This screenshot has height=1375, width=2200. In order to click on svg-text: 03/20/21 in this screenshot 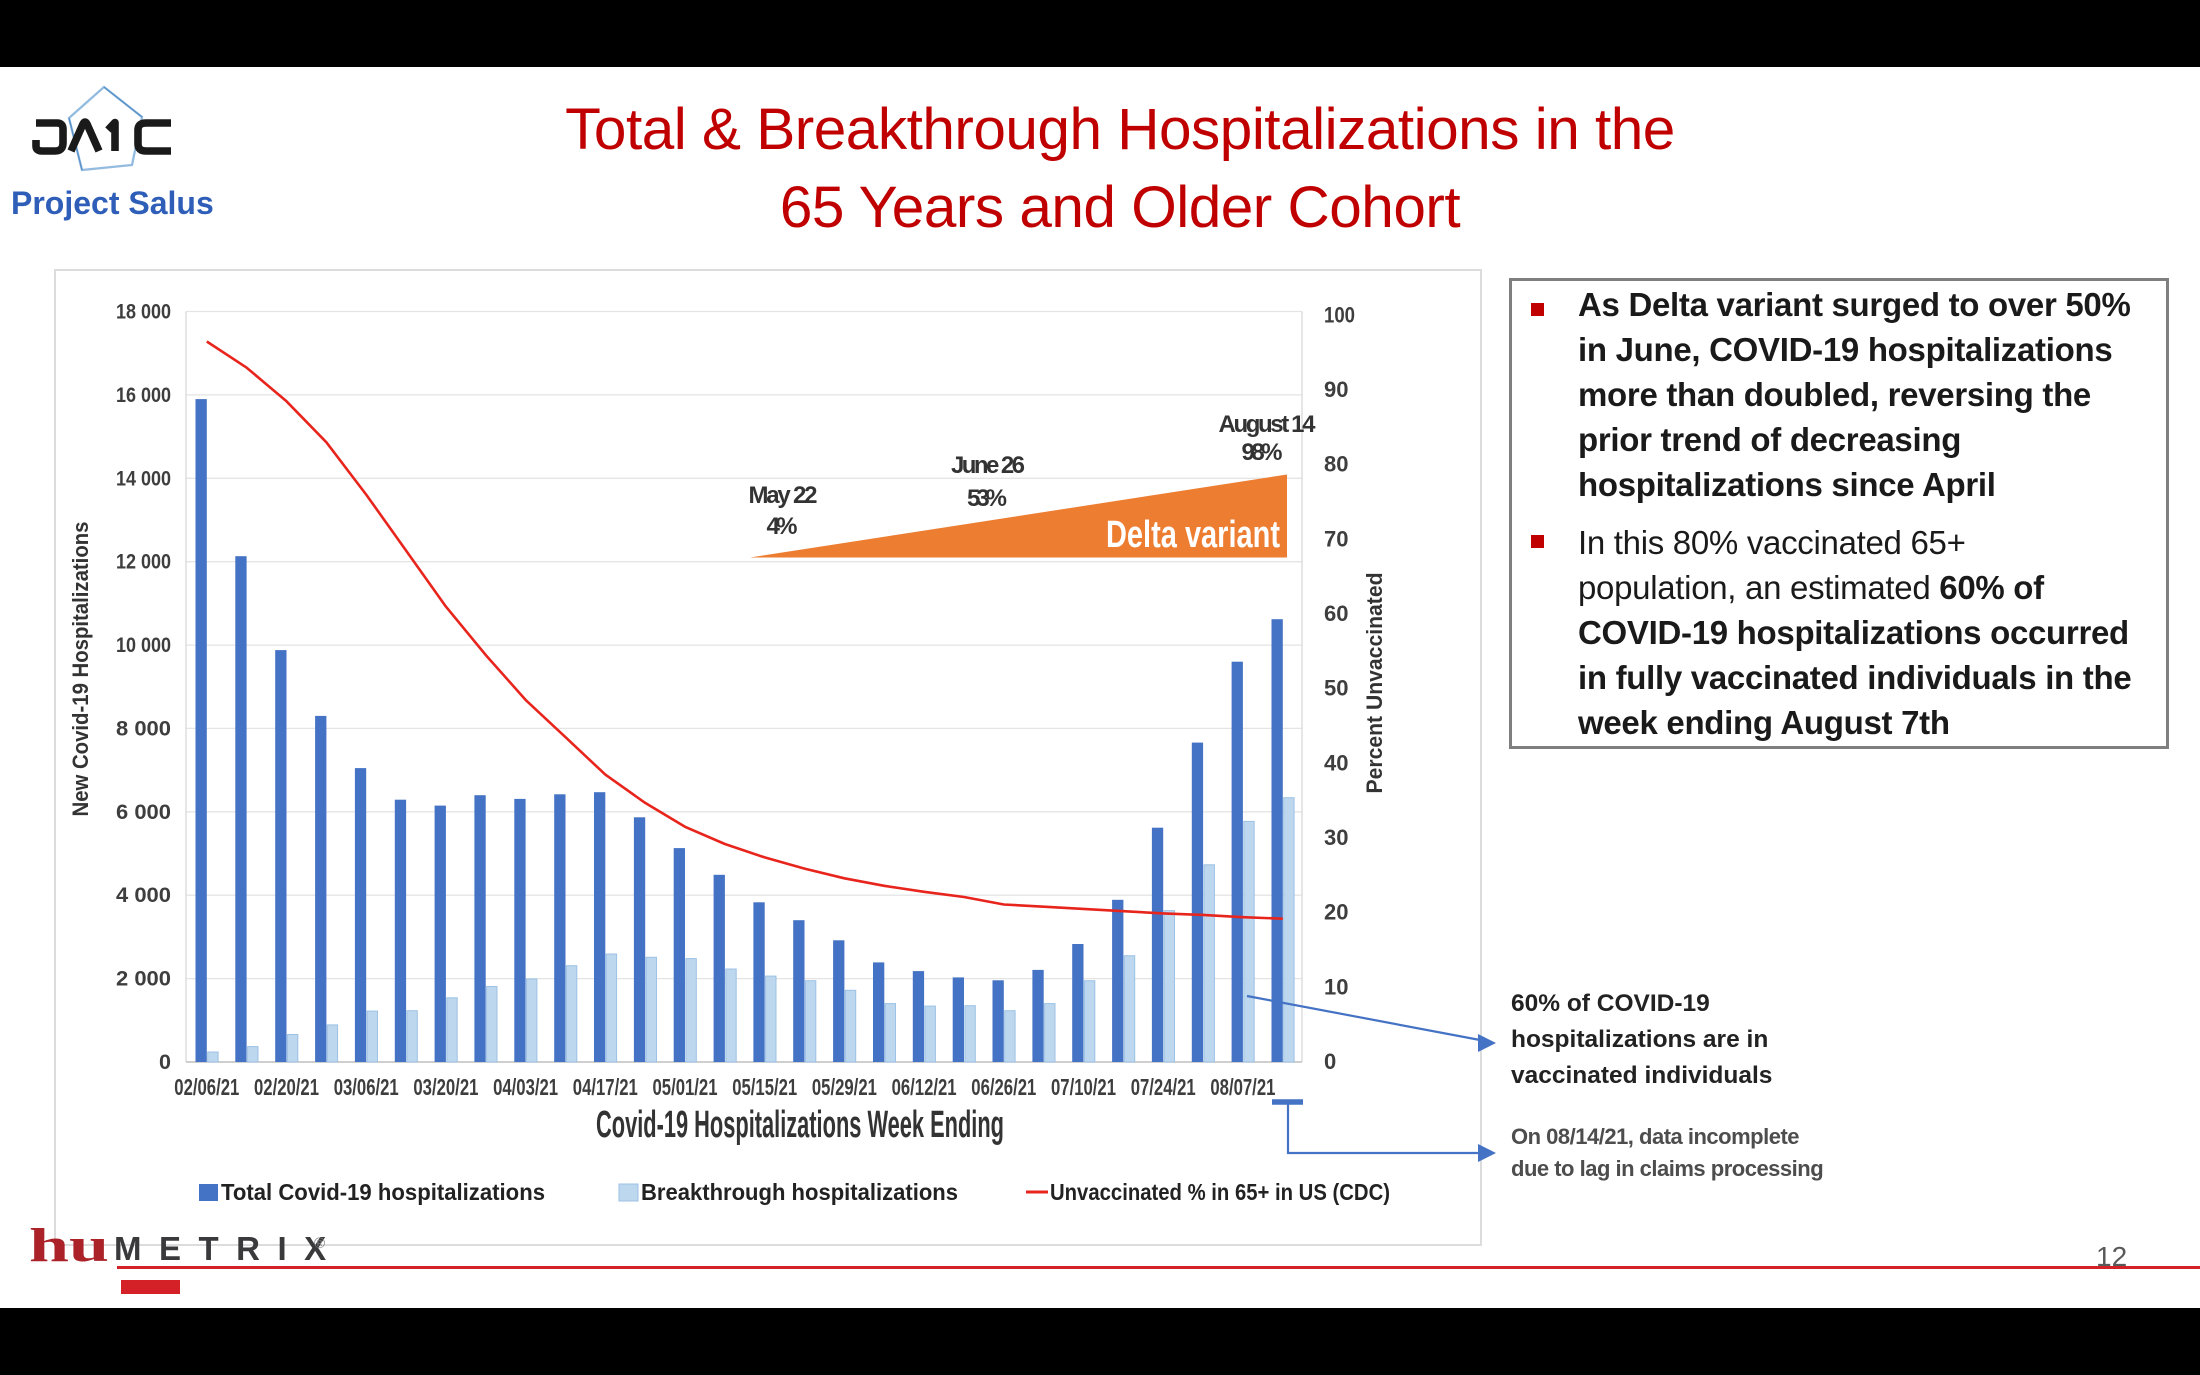, I will do `click(445, 1087)`.